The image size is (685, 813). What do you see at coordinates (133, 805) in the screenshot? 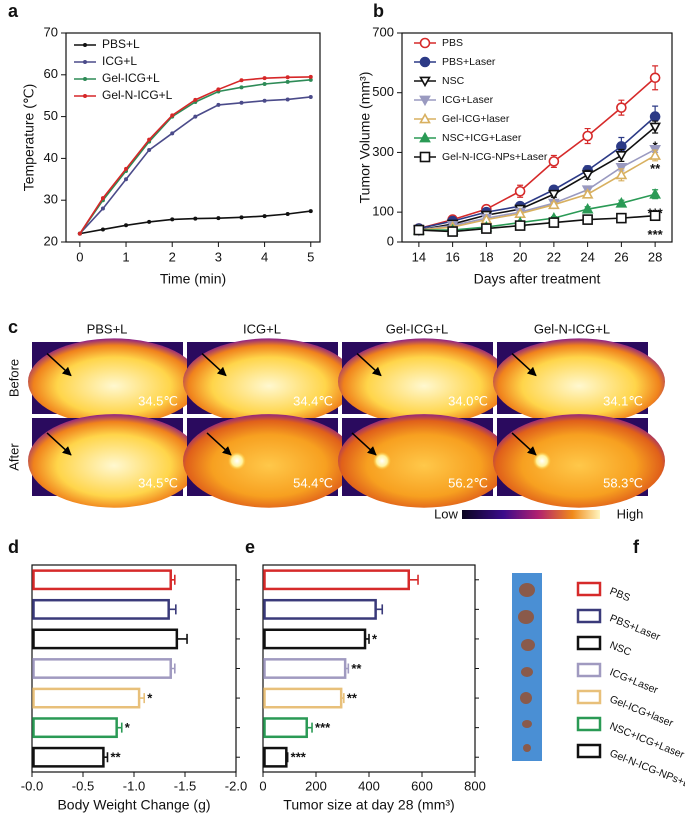
I see `x-axis-label: Body Weight Change (g)` at bounding box center [133, 805].